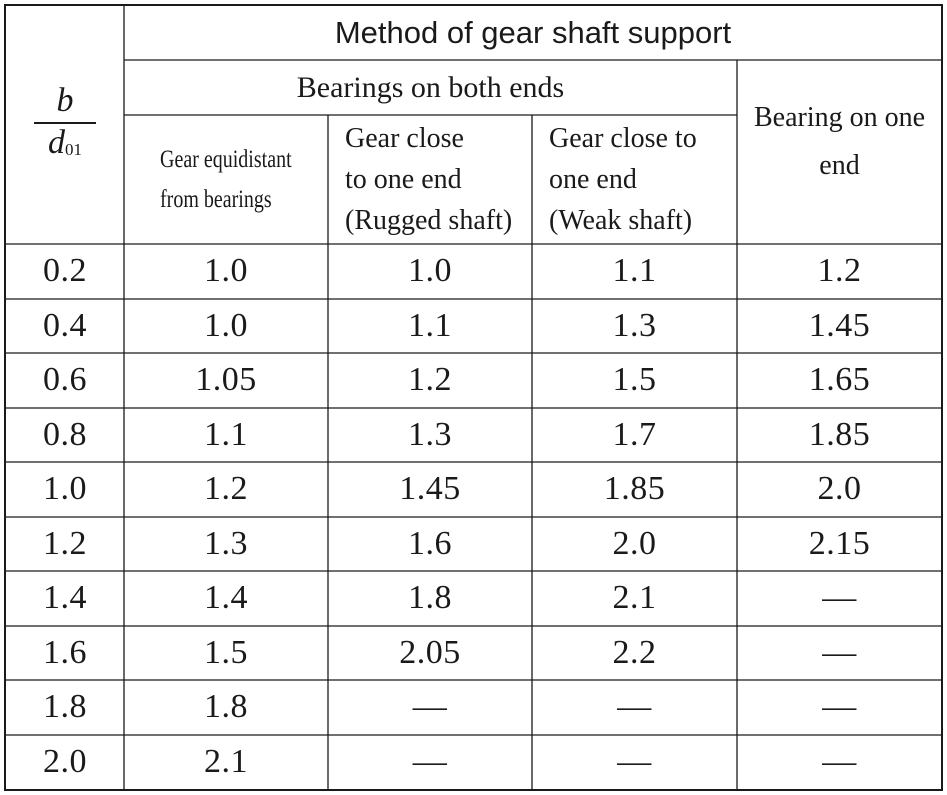  Describe the element at coordinates (430, 380) in the screenshot. I see `rugged-cell: 1.2` at that location.